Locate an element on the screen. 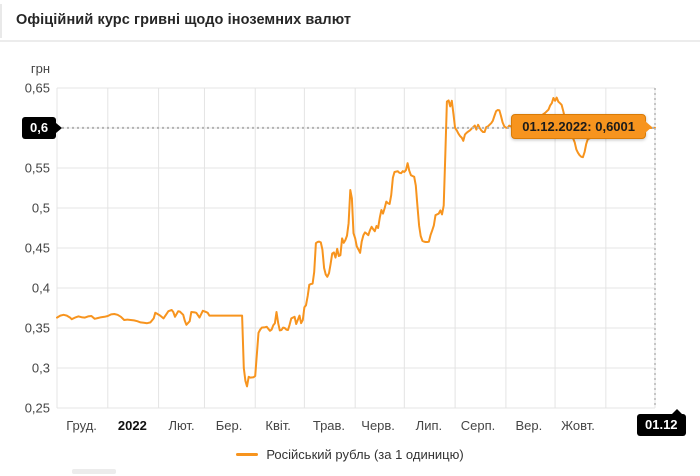 The width and height of the screenshot is (700, 476). y-tick-label: 0,3 is located at coordinates (41, 368).